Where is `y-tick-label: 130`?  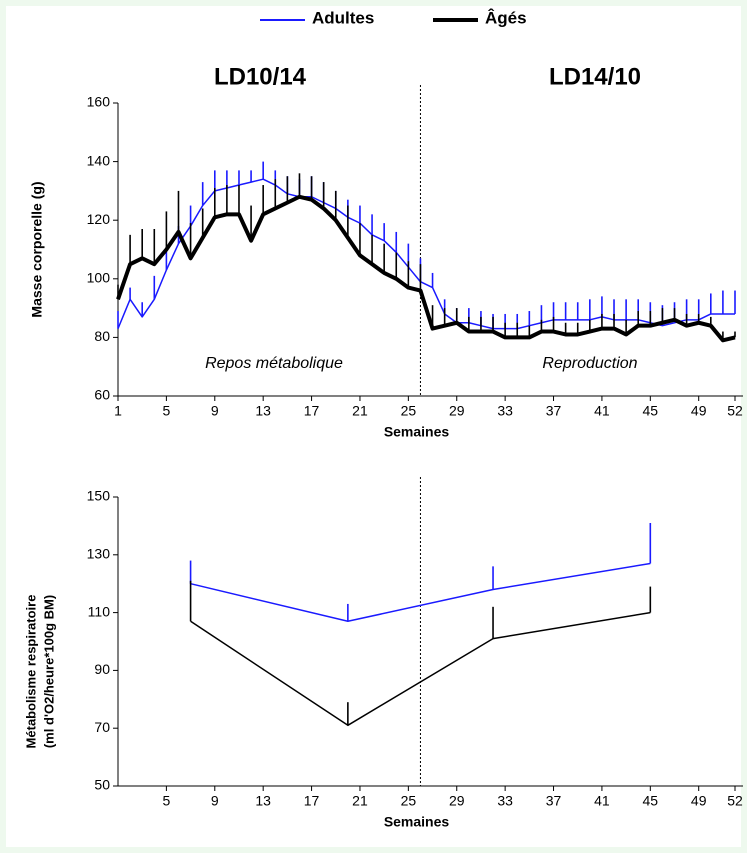 y-tick-label: 130 is located at coordinates (99, 554).